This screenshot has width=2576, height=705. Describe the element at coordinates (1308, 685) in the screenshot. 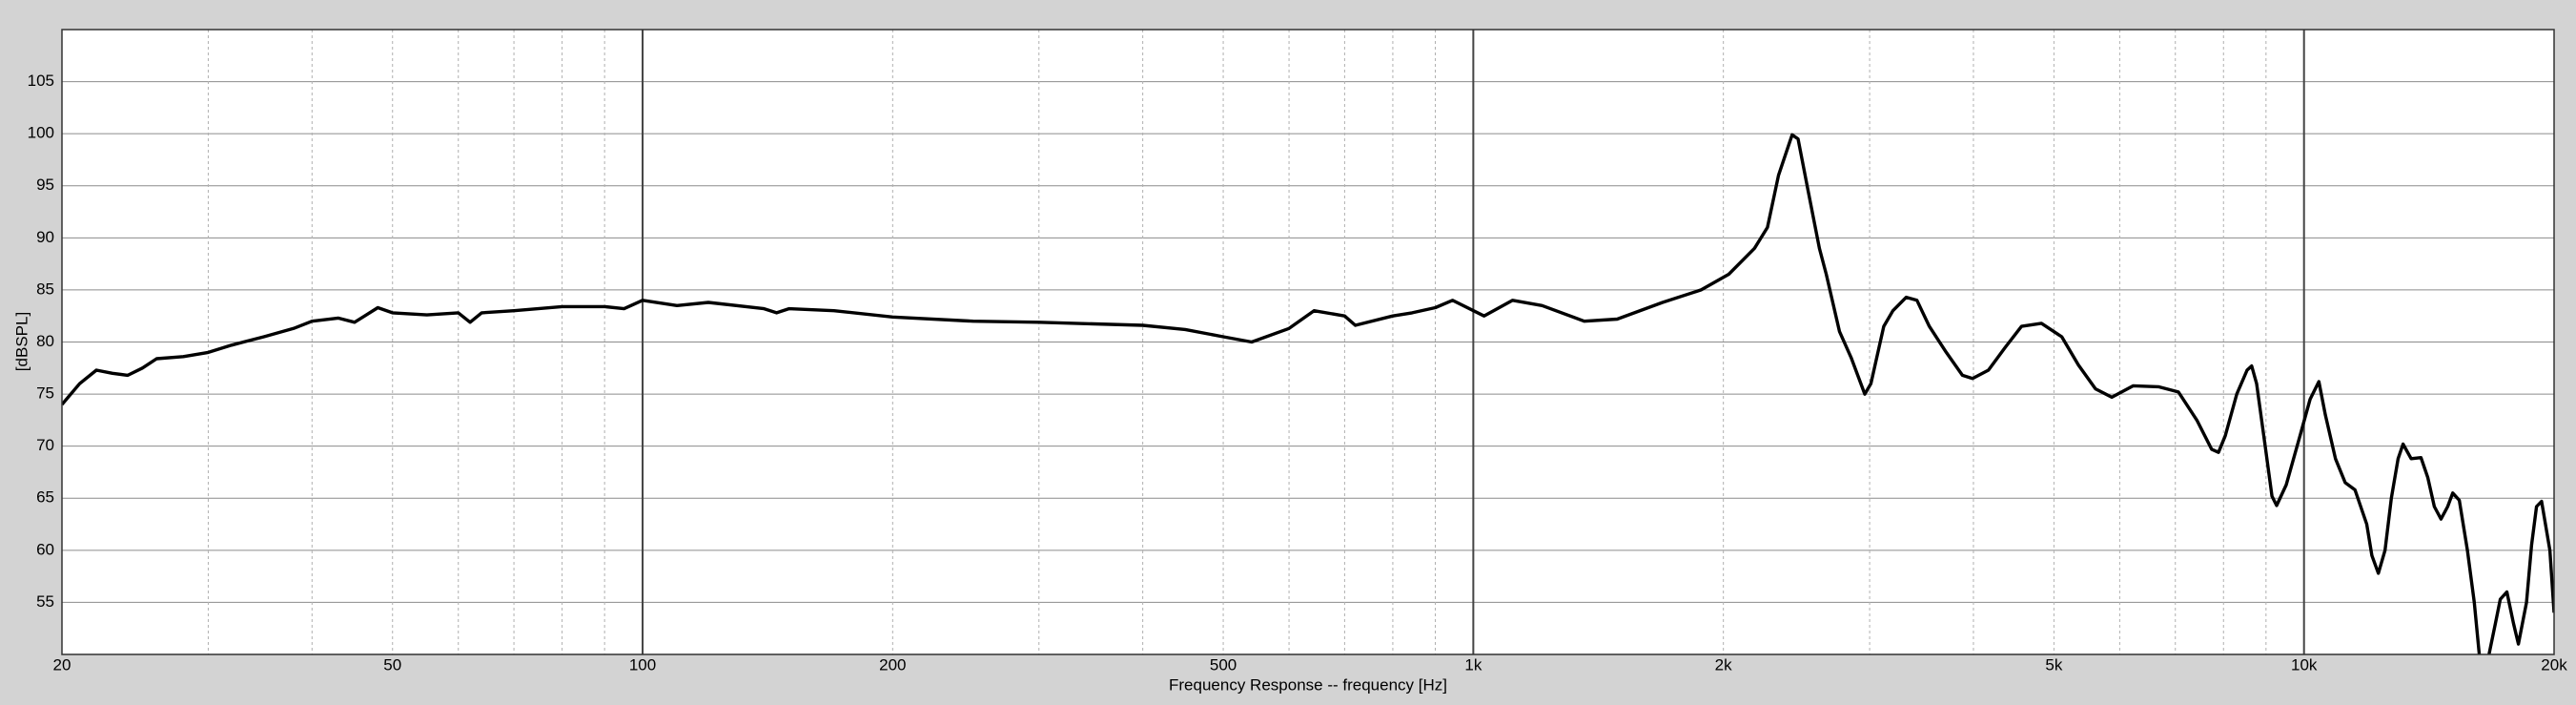

I see `x-axis-label: Frequency Response -- frequency [Hz]` at that location.